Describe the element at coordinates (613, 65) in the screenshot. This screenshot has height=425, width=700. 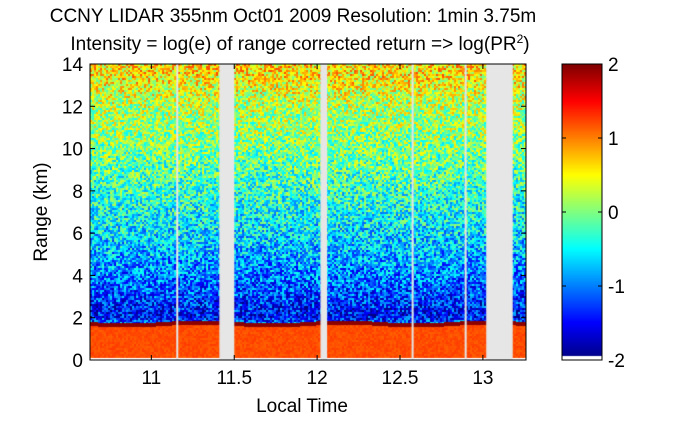
I see `colorbar-tick-label: 2` at that location.